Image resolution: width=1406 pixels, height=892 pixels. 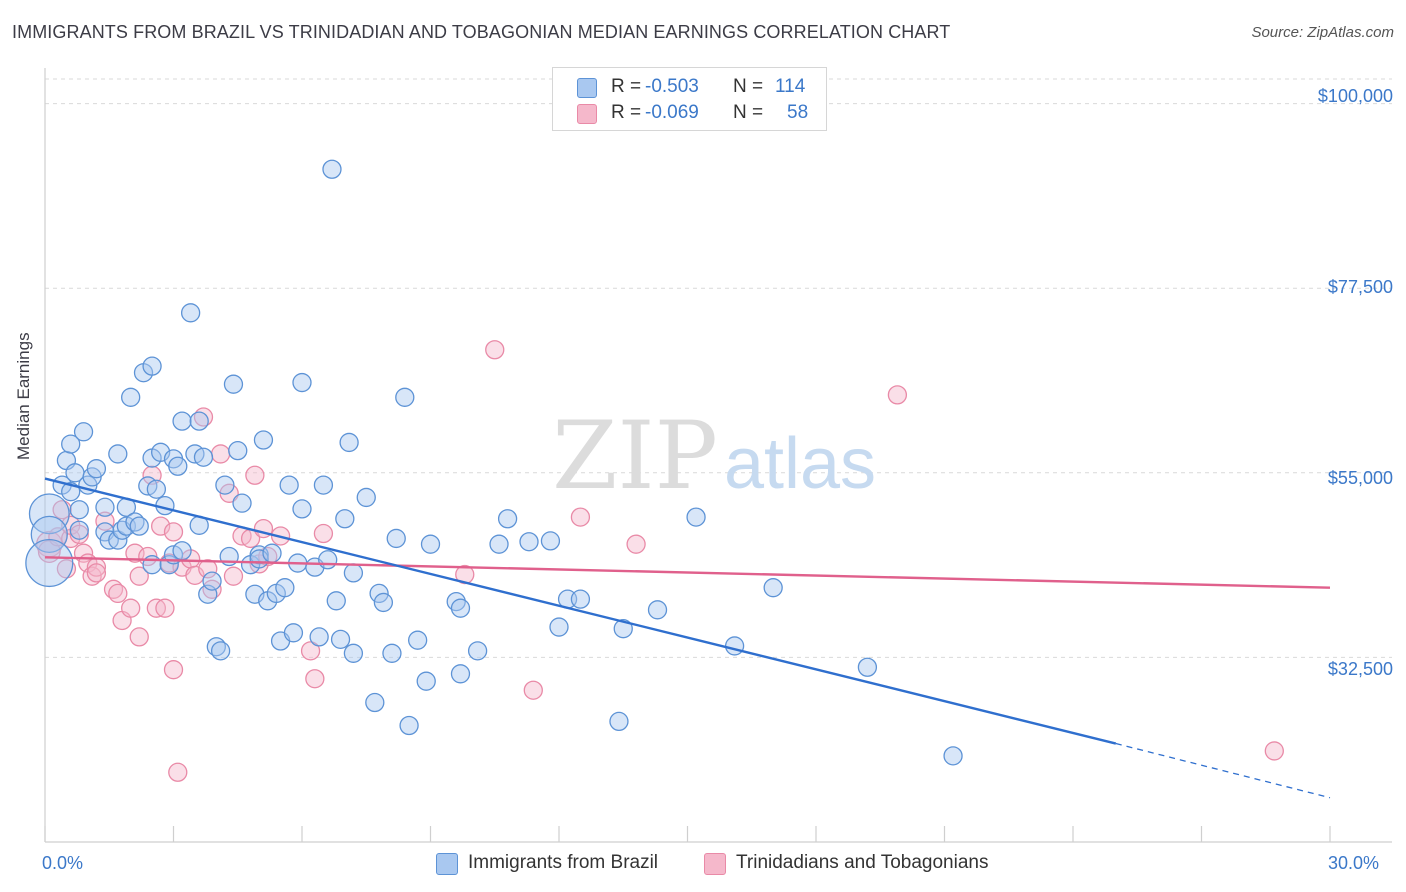 What do you see at coordinates (1360, 287) in the screenshot?
I see `y-tick-label: $77,500` at bounding box center [1360, 287].